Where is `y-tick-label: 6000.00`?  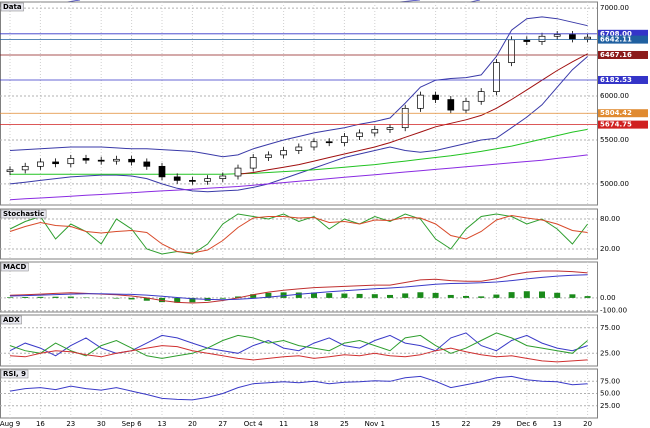
y-tick-label: 6000.00 is located at coordinates (614, 96).